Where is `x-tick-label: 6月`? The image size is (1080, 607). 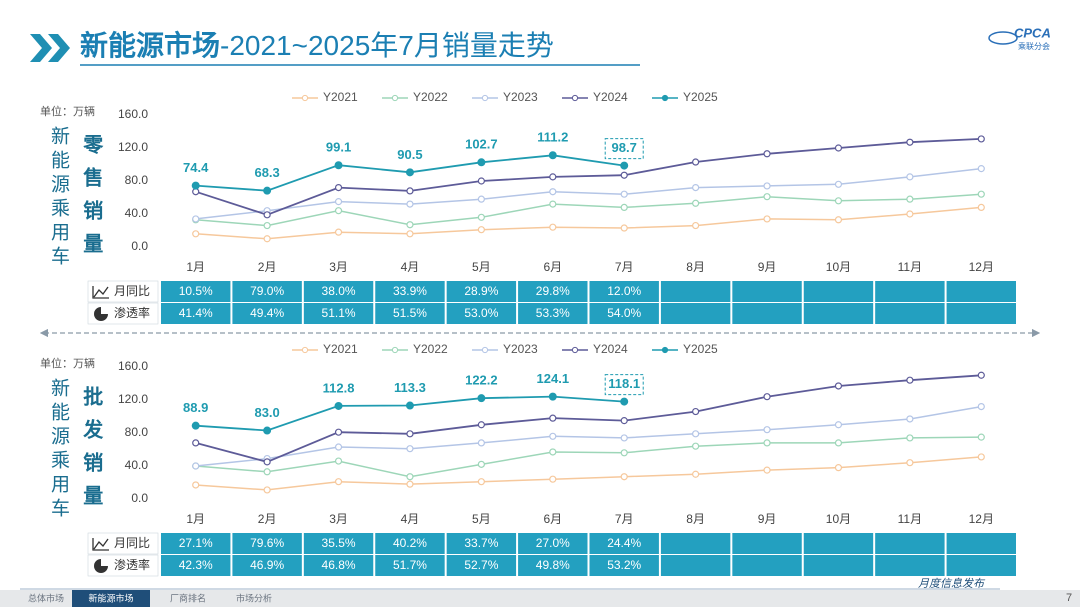 x-tick-label: 6月 is located at coordinates (552, 267).